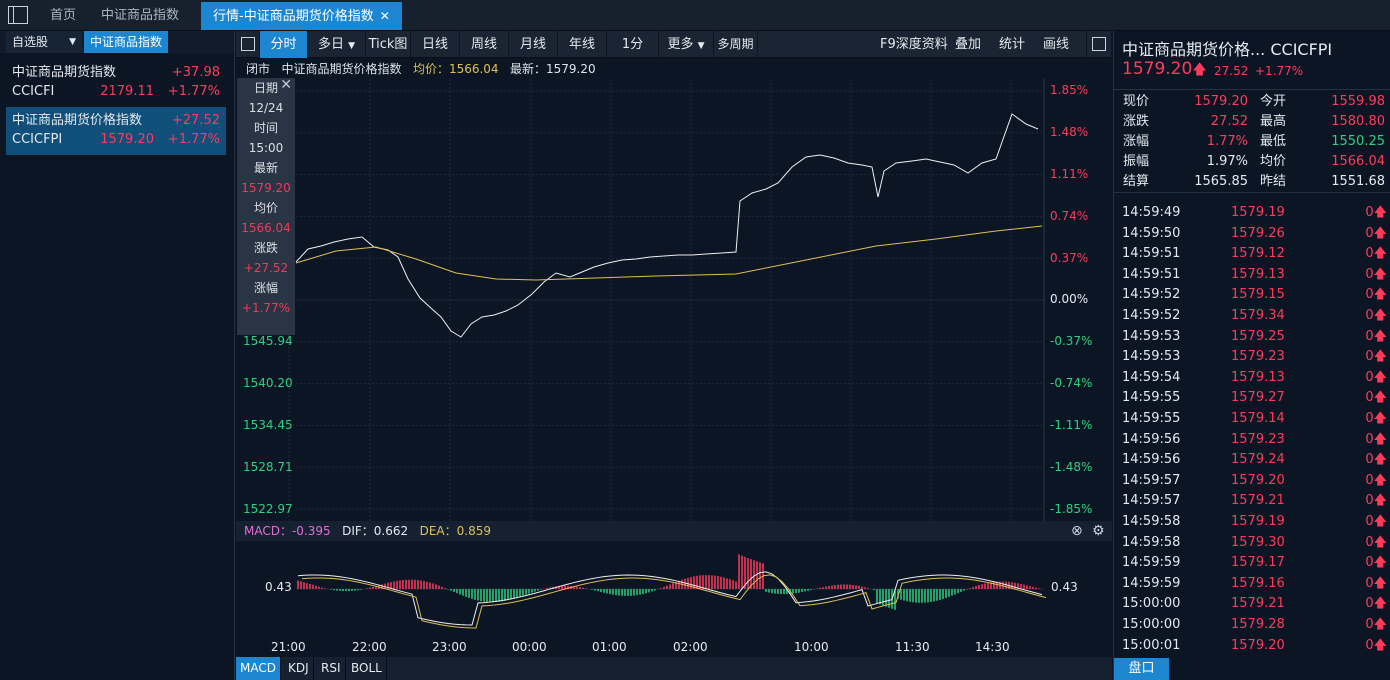 The height and width of the screenshot is (680, 1390). Describe the element at coordinates (331, 668) in the screenshot. I see `tab-rsi: RSI` at that location.